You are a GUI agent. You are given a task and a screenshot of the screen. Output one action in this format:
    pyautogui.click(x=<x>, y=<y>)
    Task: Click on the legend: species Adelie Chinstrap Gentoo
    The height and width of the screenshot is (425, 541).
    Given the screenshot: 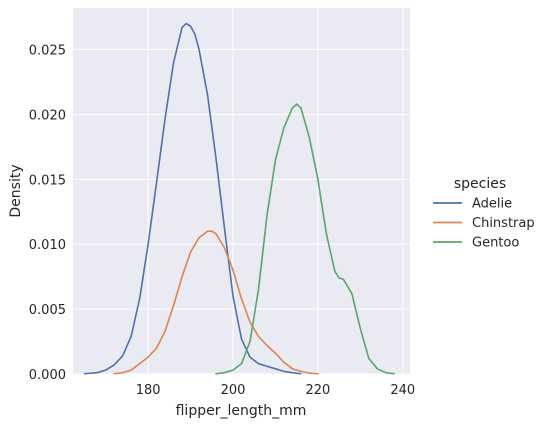 What is the action you would take?
    pyautogui.click(x=484, y=213)
    